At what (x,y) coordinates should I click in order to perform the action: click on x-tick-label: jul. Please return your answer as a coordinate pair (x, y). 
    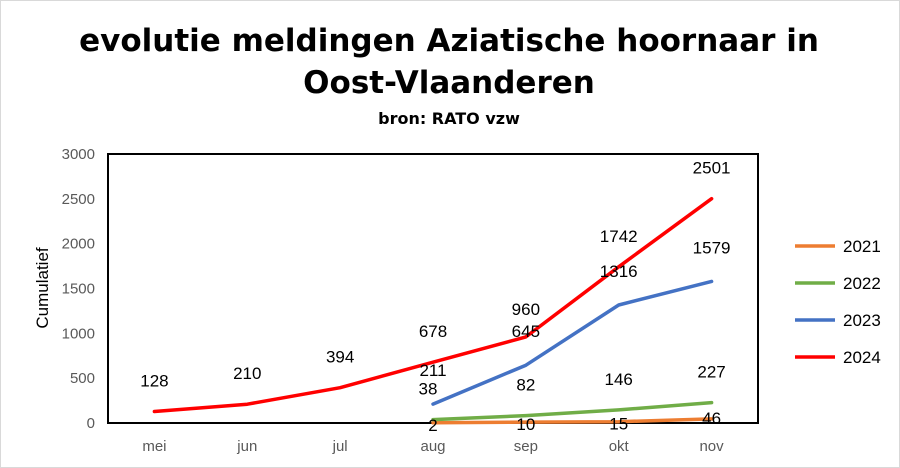
    Looking at the image, I should click on (340, 446).